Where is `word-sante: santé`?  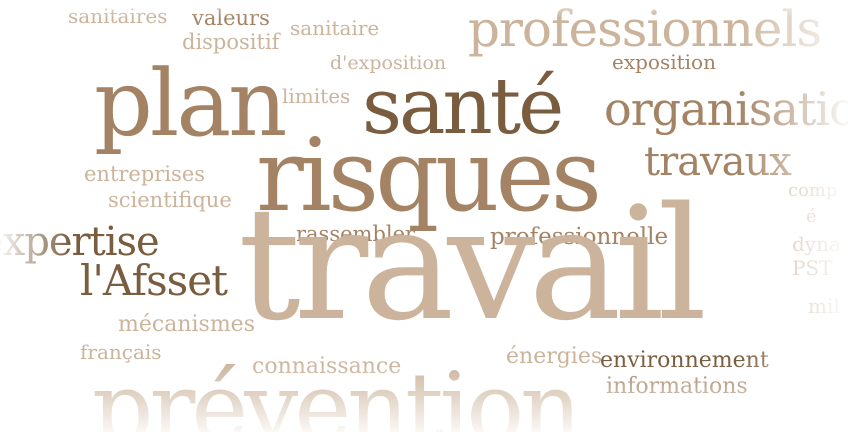 word-sante: santé is located at coordinates (463, 107).